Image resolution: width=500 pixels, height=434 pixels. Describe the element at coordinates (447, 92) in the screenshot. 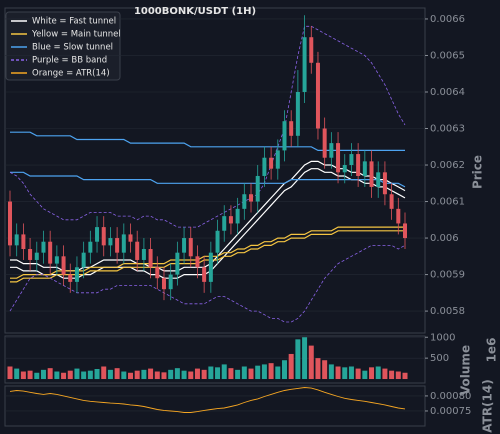

I see `y-tick-label: 0.0064` at that location.